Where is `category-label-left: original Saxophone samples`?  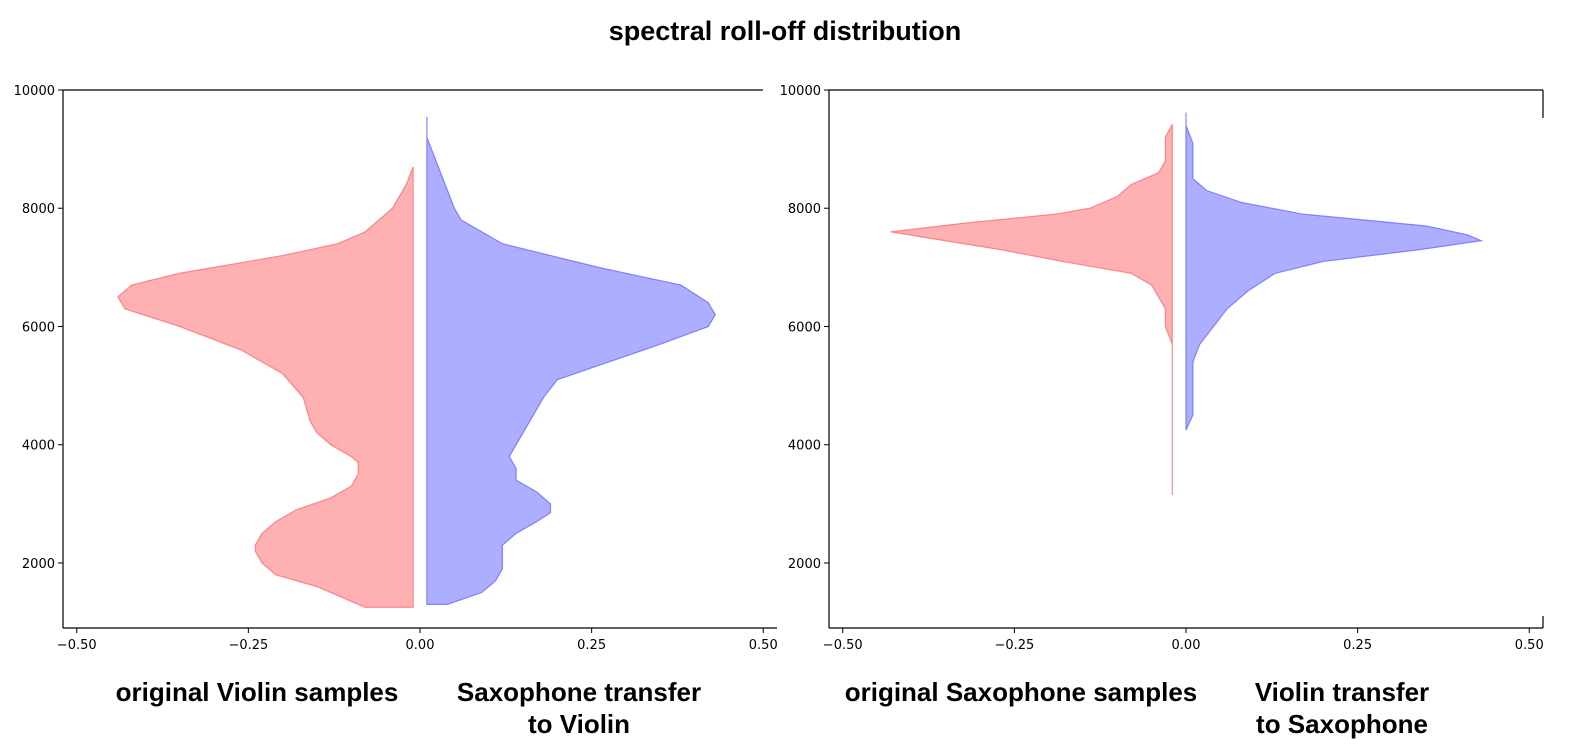 category-label-left: original Saxophone samples is located at coordinates (1021, 692).